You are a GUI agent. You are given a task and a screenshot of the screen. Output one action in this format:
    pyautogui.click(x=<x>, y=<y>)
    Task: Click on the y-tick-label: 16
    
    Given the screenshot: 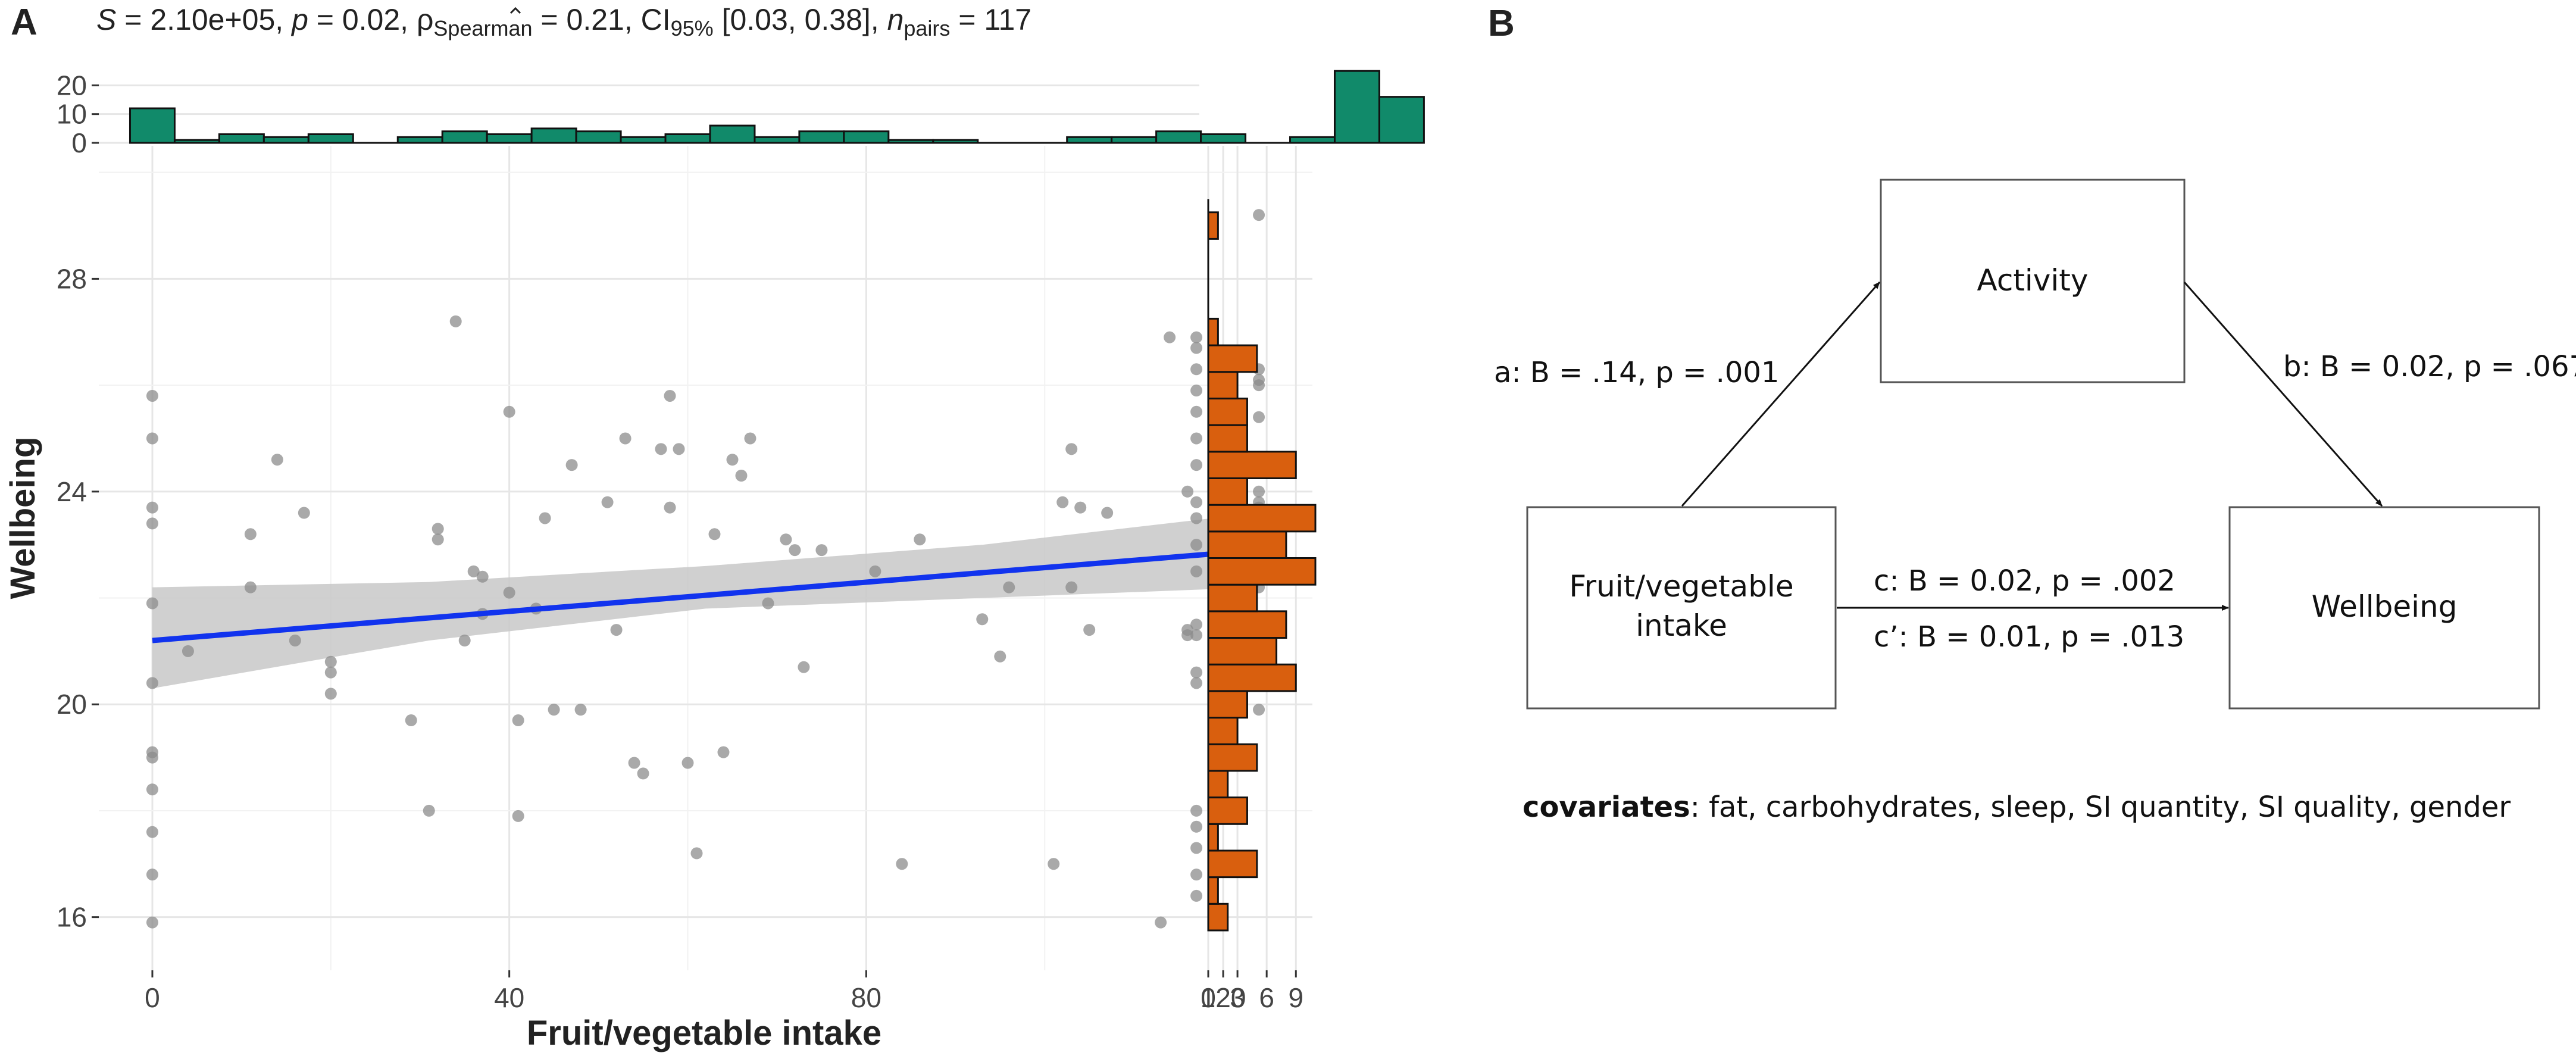 What is the action you would take?
    pyautogui.click(x=72, y=917)
    